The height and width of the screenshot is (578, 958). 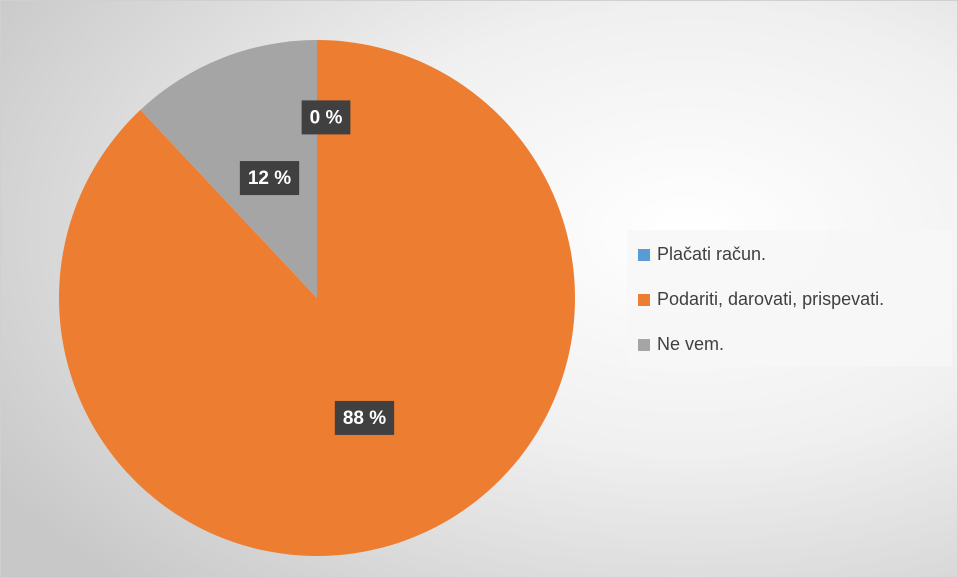 What do you see at coordinates (690, 344) in the screenshot?
I see `legend-label: Ne vem.` at bounding box center [690, 344].